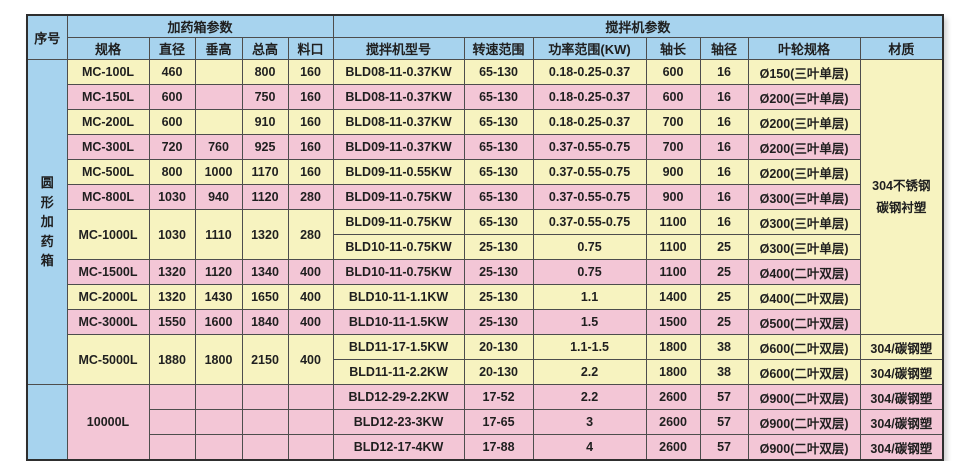  I want to click on shaft-length-cell: 1100, so click(673, 247).